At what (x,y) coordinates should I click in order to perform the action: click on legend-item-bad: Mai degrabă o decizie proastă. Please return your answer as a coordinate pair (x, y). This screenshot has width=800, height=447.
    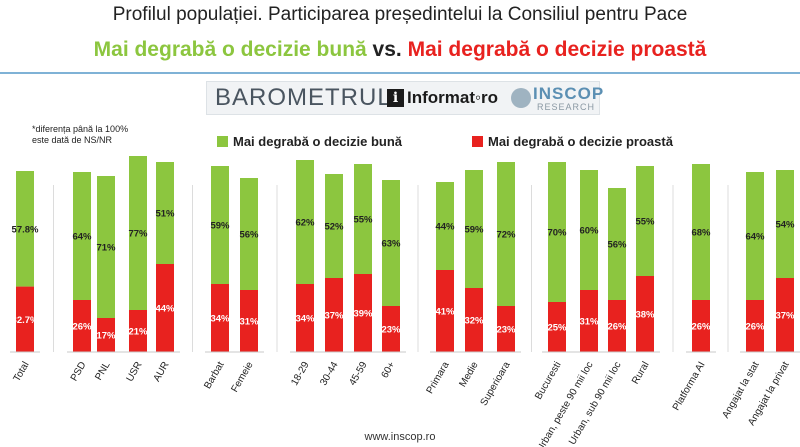
    Looking at the image, I should click on (572, 141).